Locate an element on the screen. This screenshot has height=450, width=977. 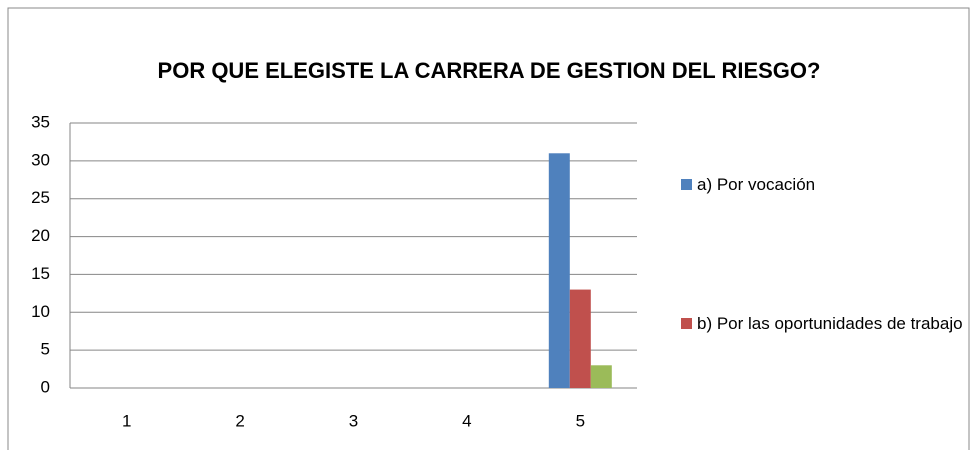
y-tick-label: 30 is located at coordinates (40, 159).